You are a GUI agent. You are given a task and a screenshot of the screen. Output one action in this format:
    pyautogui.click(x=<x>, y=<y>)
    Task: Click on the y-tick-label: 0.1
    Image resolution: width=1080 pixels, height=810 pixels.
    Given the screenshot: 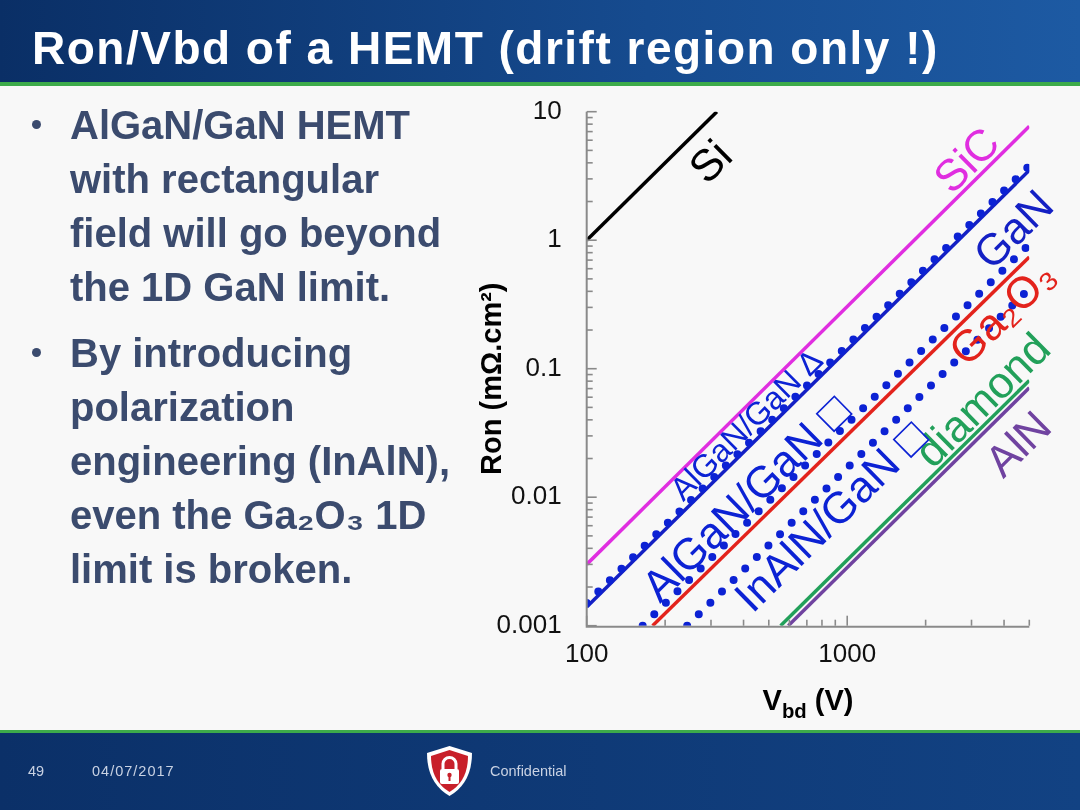 What is the action you would take?
    pyautogui.click(x=543, y=366)
    